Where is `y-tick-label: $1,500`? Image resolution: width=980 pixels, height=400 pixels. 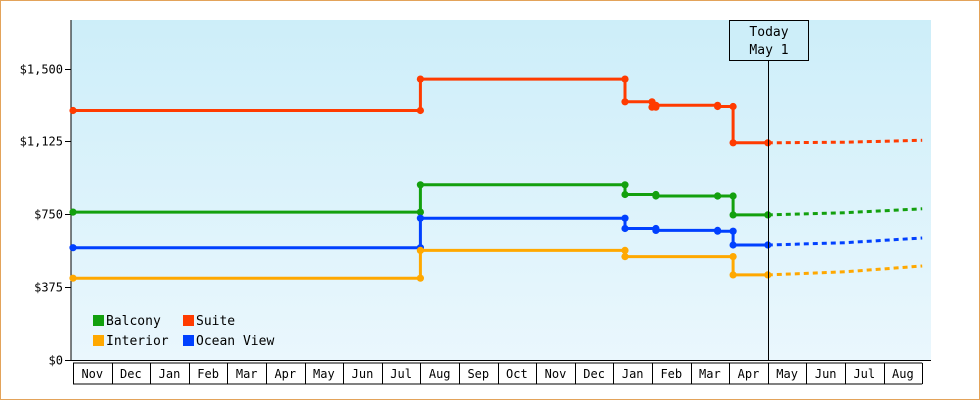 y-tick-label: $1,500 is located at coordinates (41, 70).